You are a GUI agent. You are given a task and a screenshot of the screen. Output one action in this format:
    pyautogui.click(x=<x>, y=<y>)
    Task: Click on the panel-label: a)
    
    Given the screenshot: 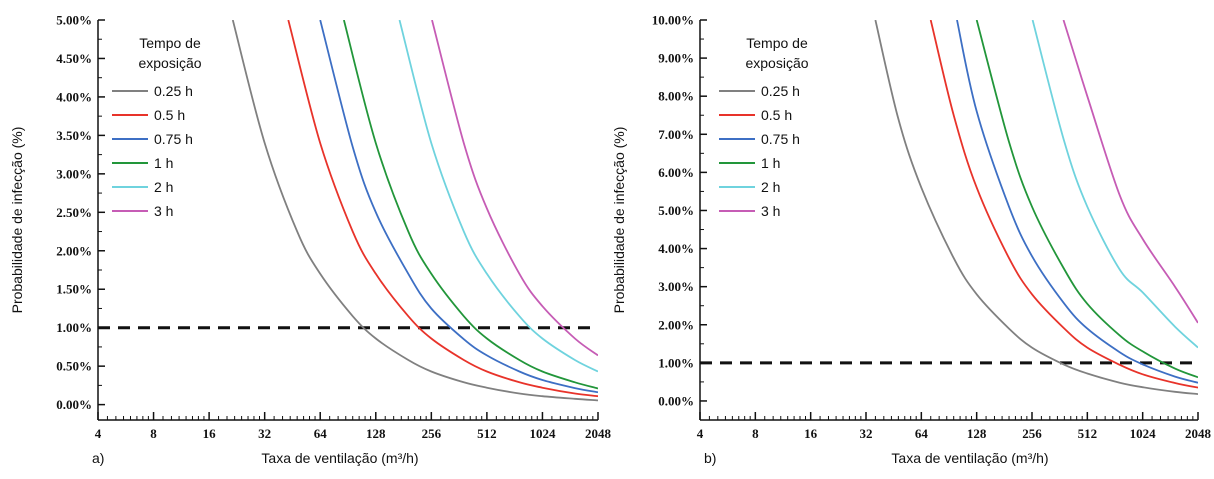 What is the action you would take?
    pyautogui.click(x=98, y=458)
    